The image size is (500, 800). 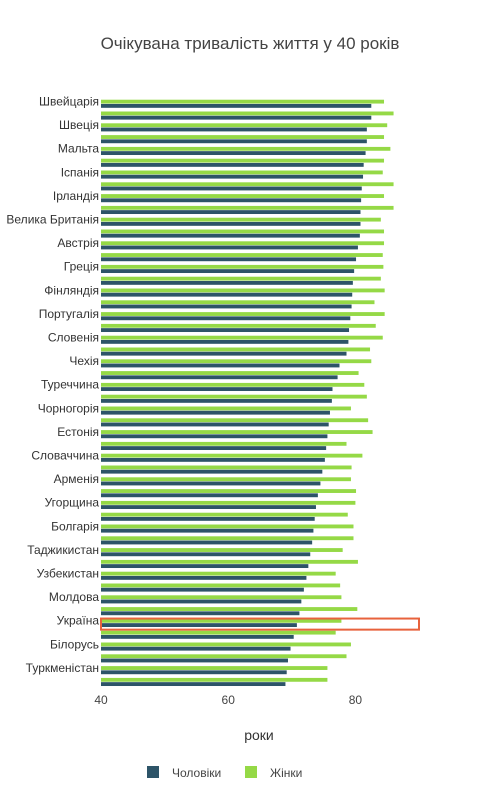 What do you see at coordinates (250, 43) in the screenshot?
I see `chart-title: Очікувана тривалість життя у 40 років` at bounding box center [250, 43].